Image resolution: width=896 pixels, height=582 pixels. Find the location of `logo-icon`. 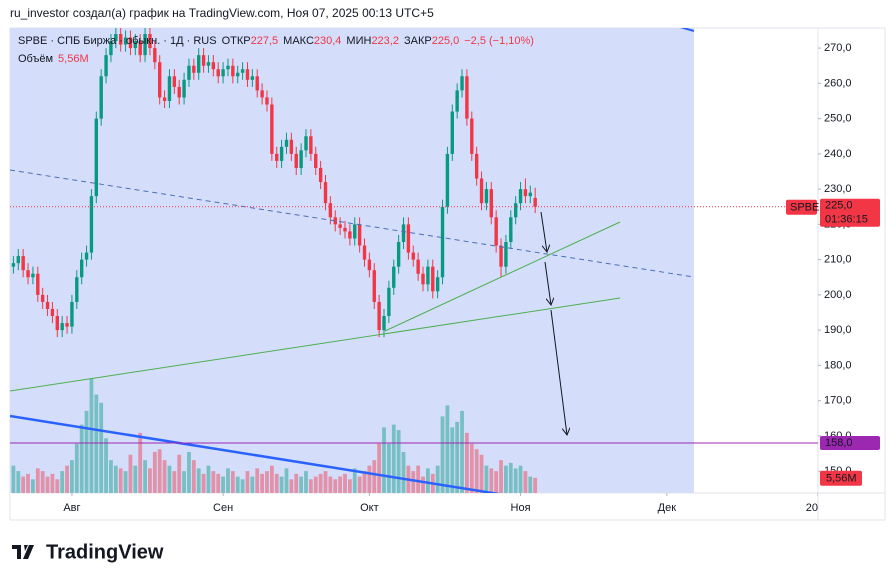

logo-icon is located at coordinates (23, 552).